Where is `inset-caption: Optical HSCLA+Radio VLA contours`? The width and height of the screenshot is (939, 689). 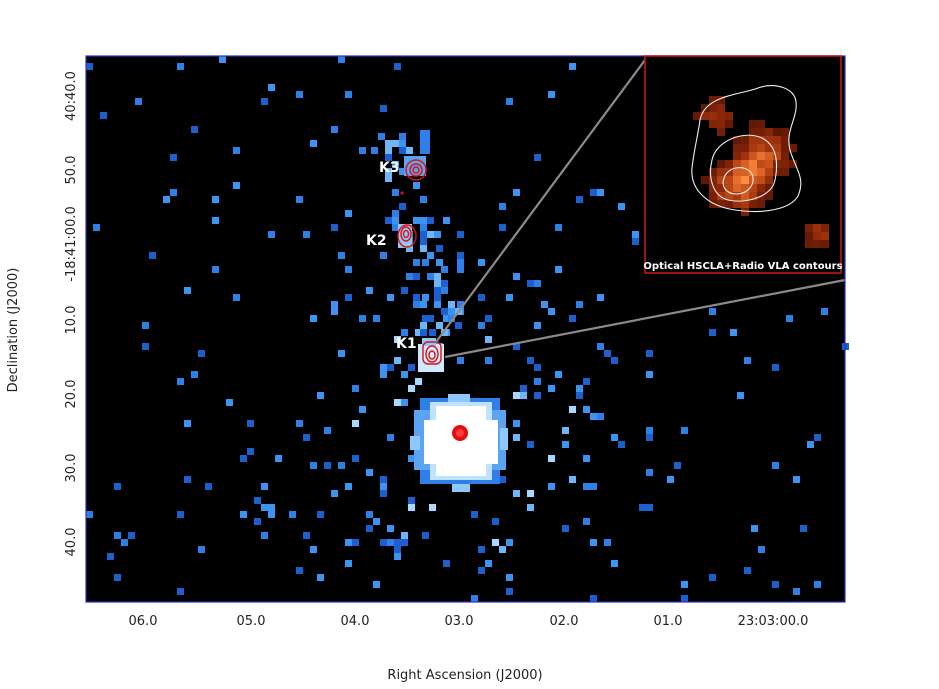
inset-caption: Optical HSCLA+Radio VLA contours is located at coordinates (742, 266).